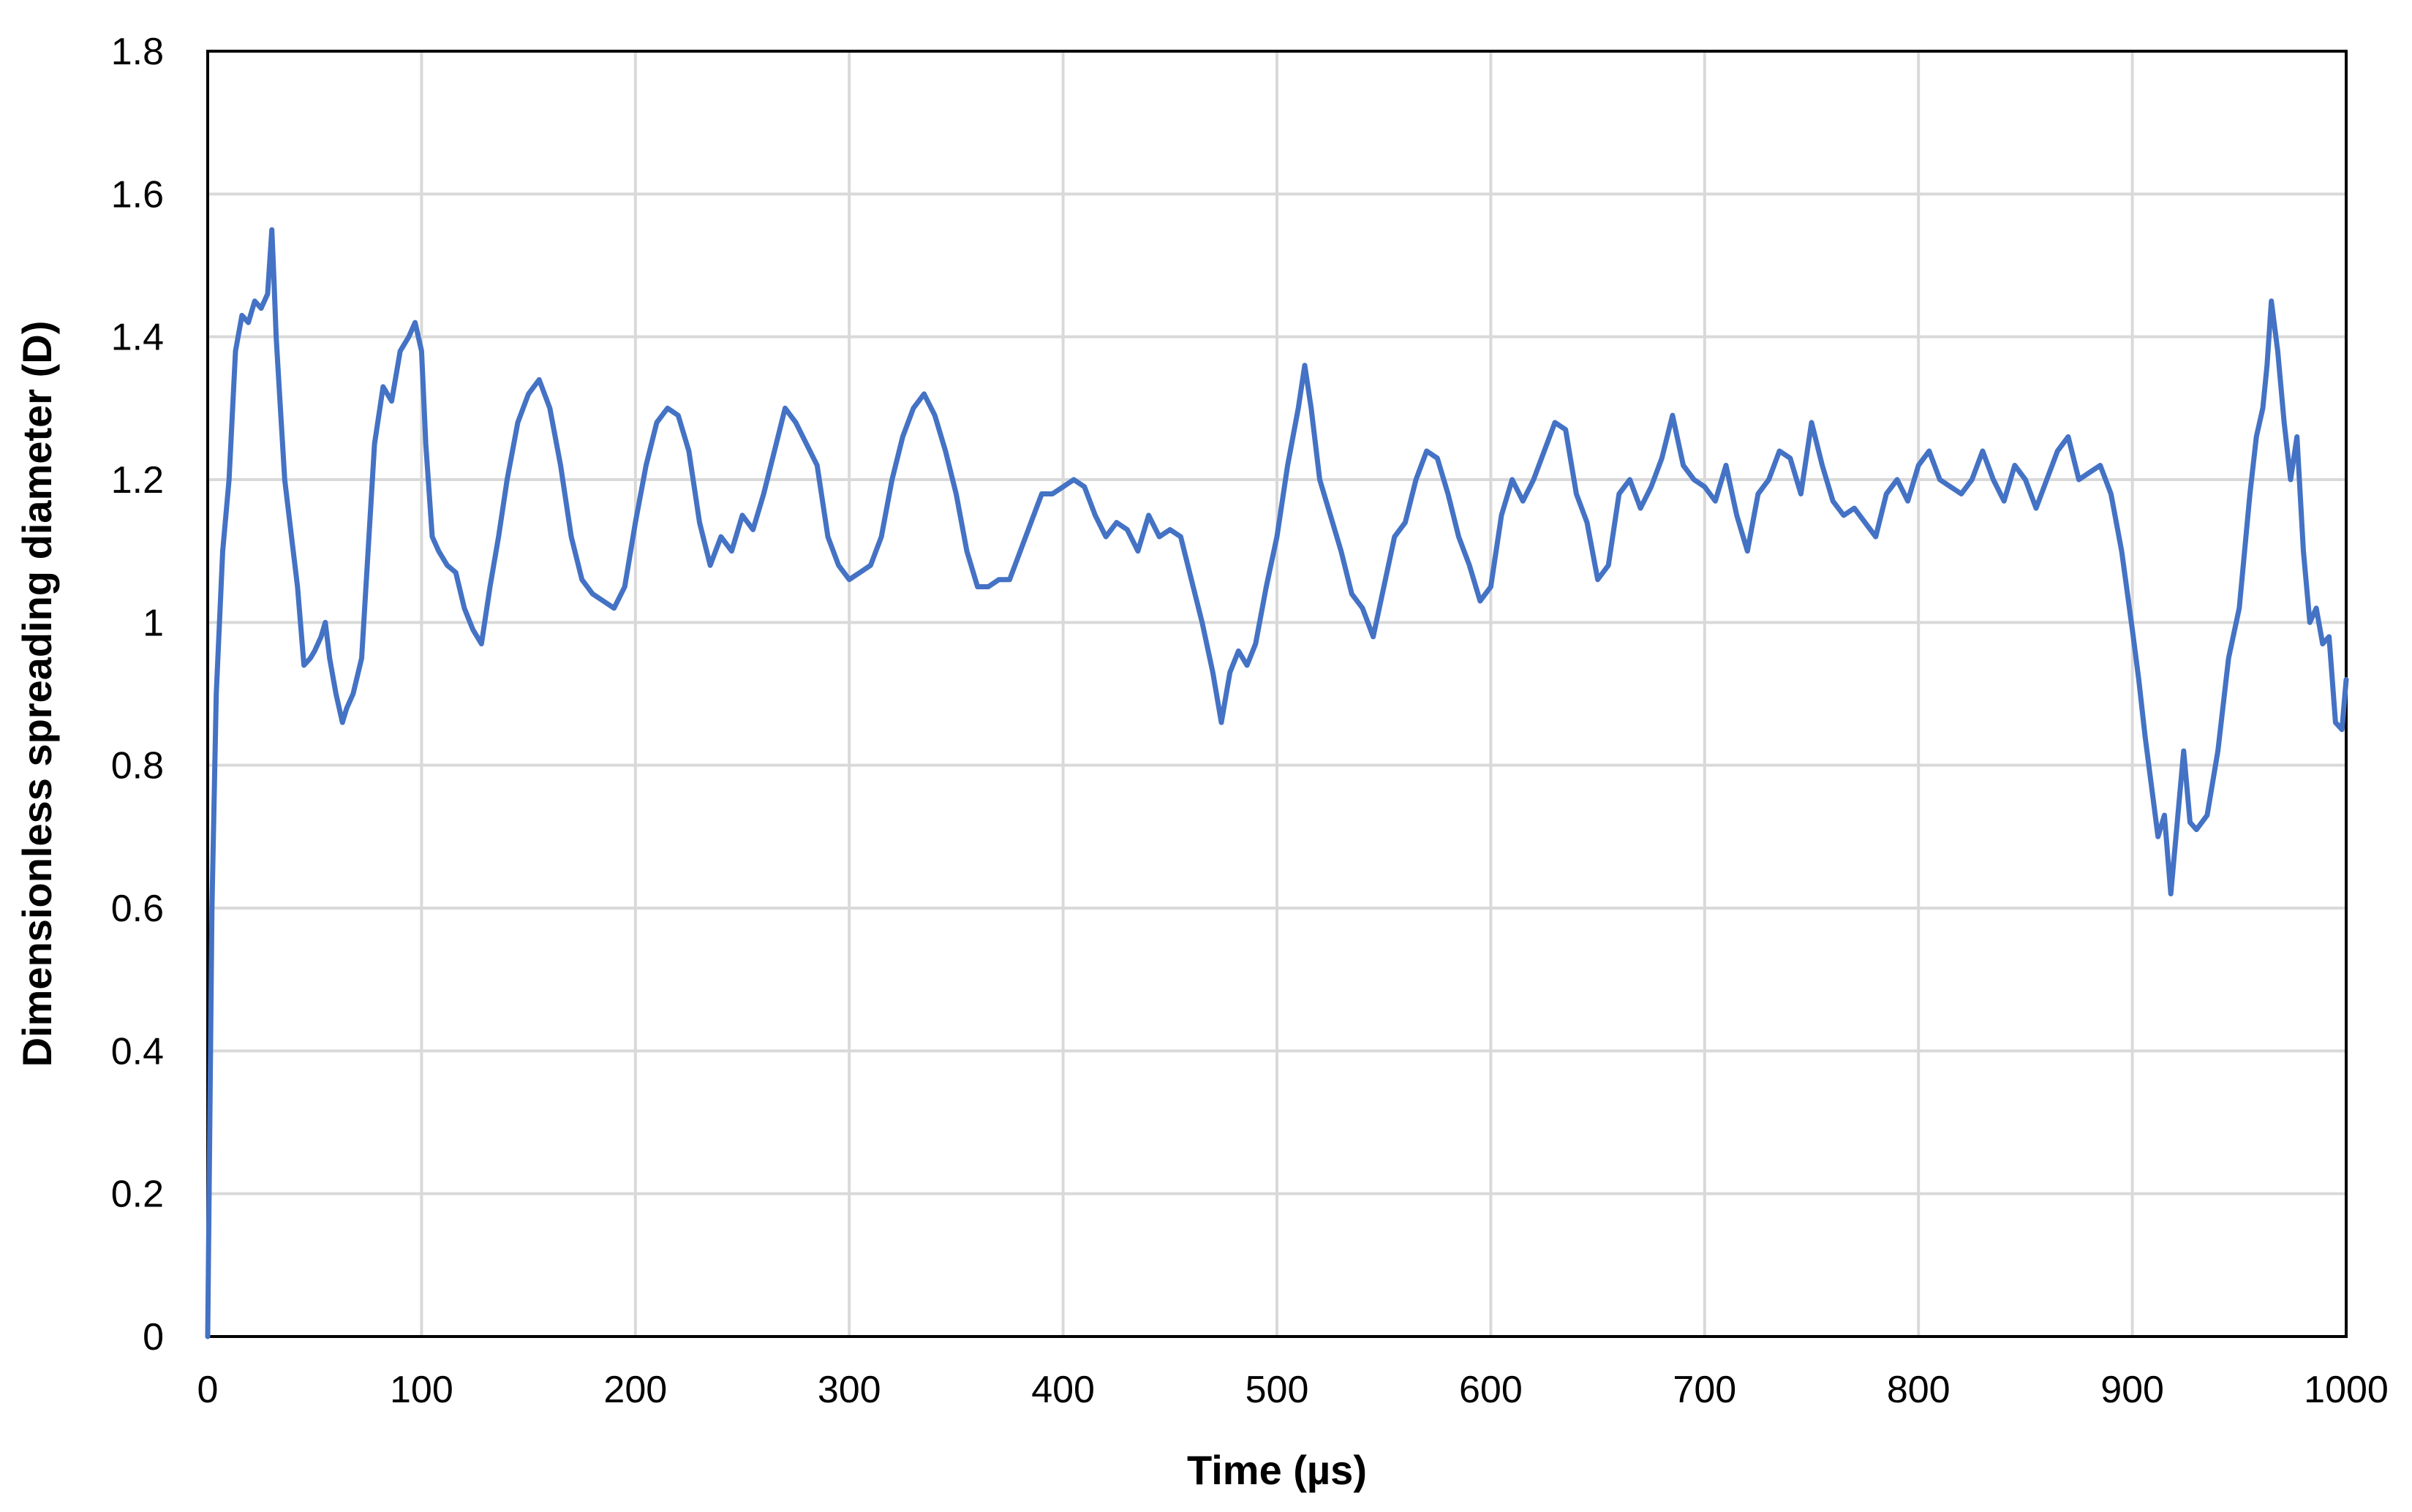 The height and width of the screenshot is (1512, 2412). What do you see at coordinates (137, 480) in the screenshot?
I see `y-tick-label: 1.2` at bounding box center [137, 480].